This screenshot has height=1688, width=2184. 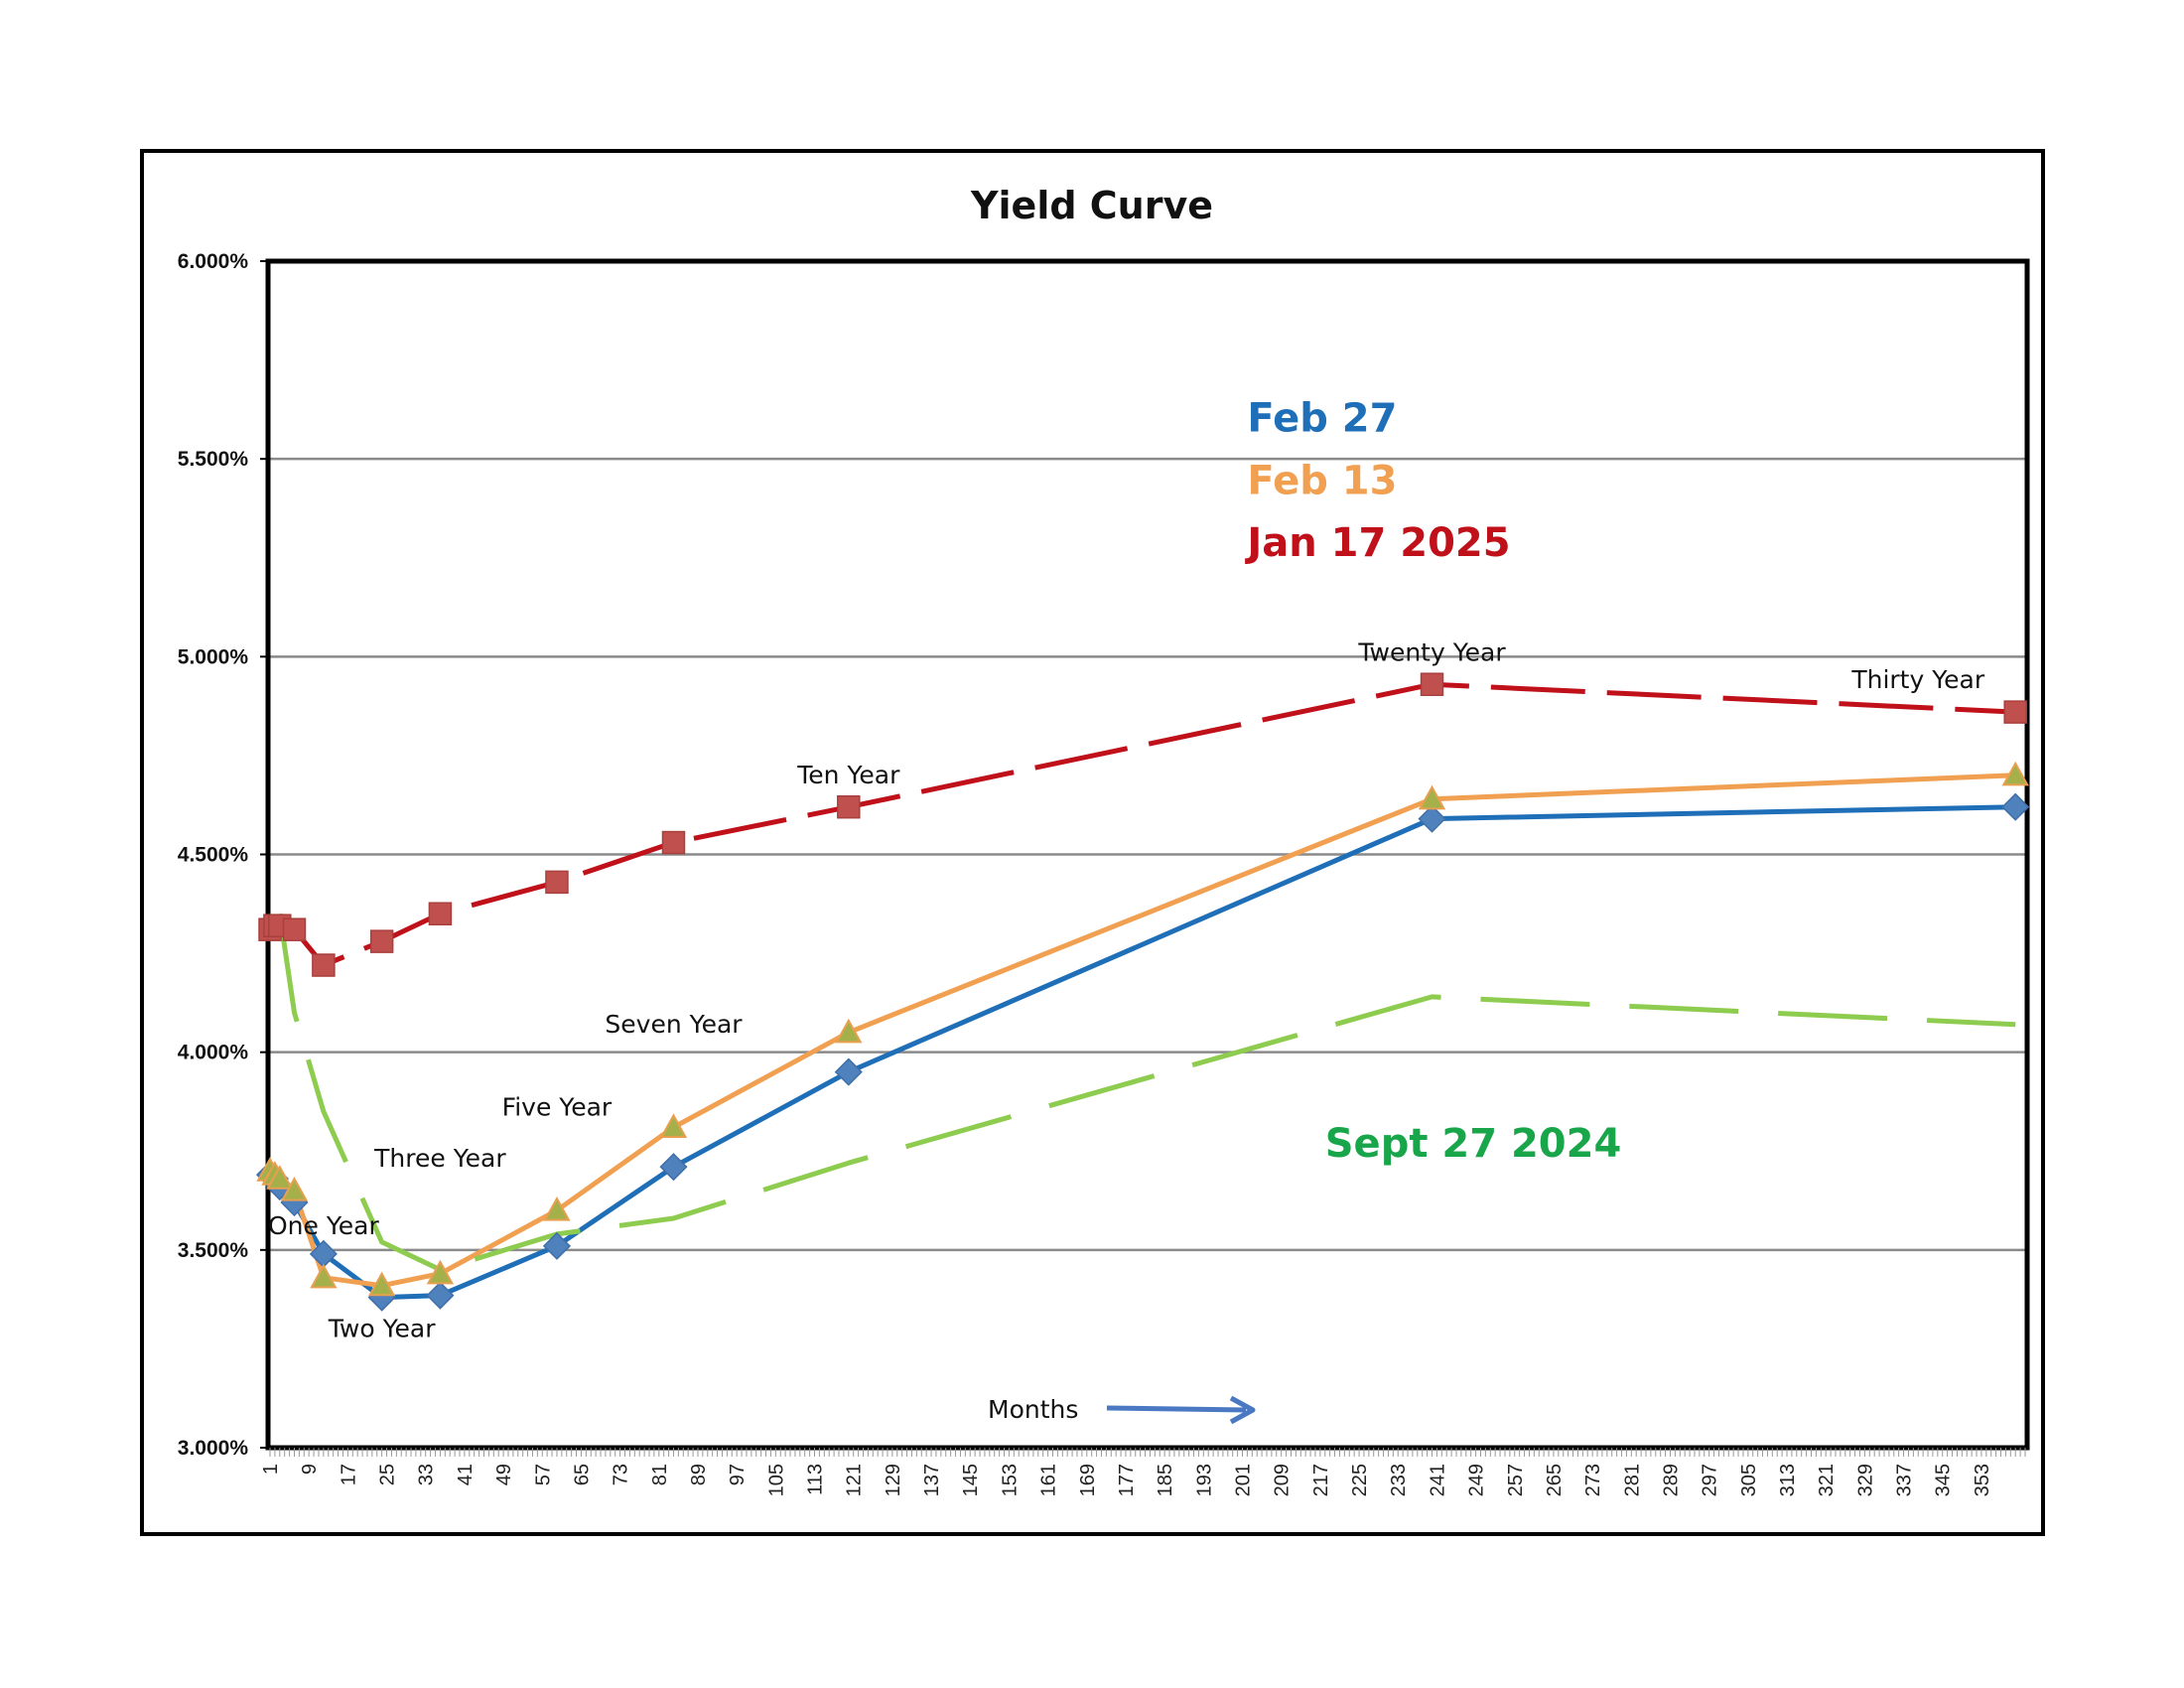 What do you see at coordinates (932, 1480) in the screenshot?
I see `x-tick-label: 137` at bounding box center [932, 1480].